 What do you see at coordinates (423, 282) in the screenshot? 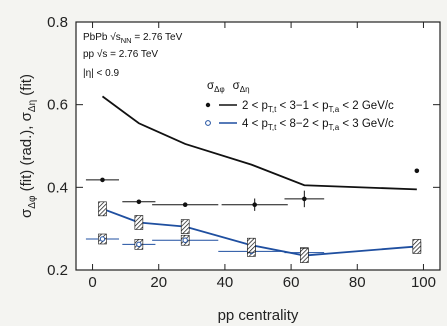
I see `x-tick-label: 100` at bounding box center [423, 282].